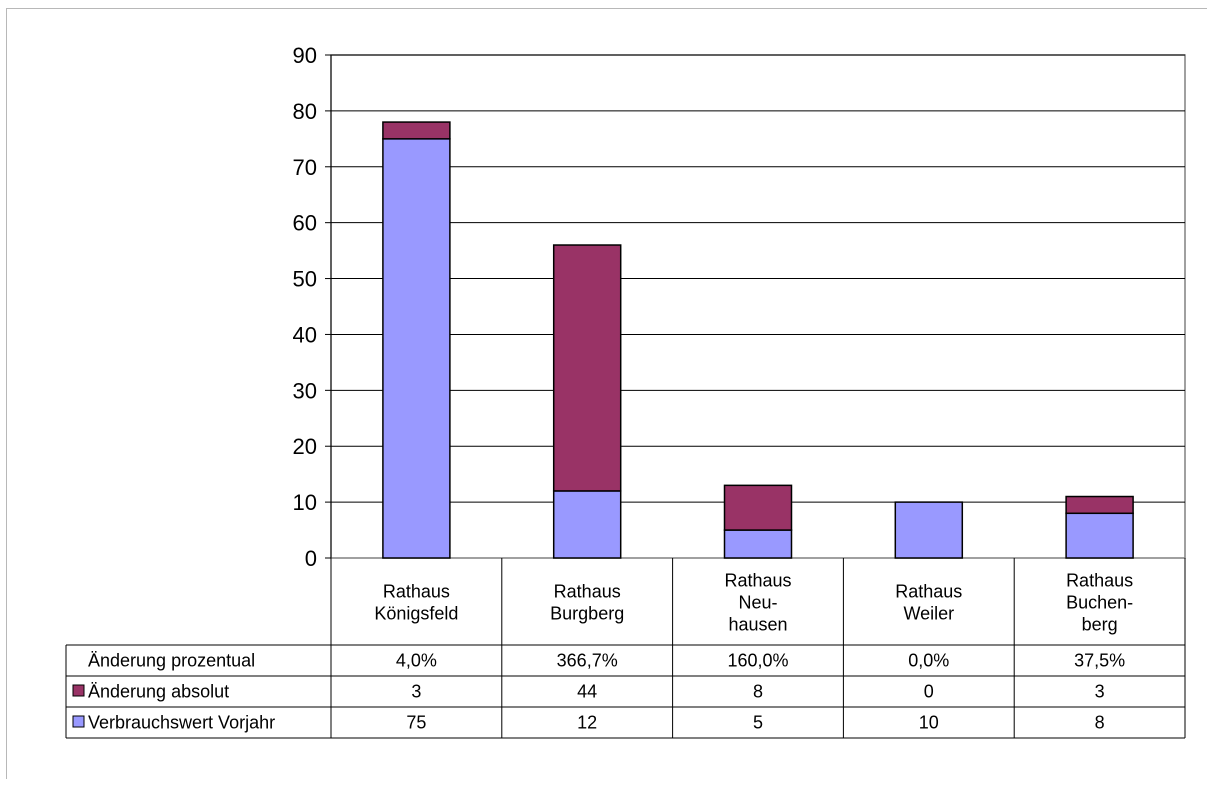  I want to click on bar-s1-c0, so click(416, 130).